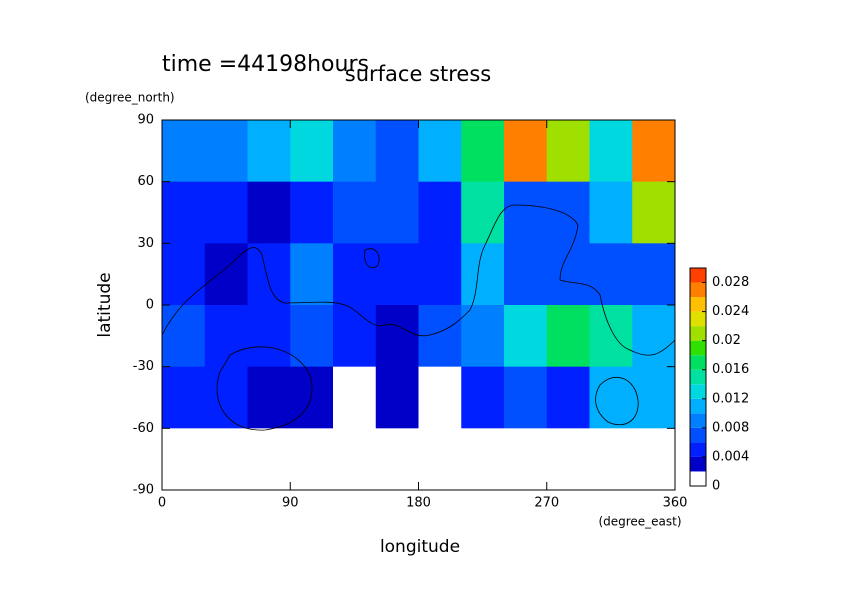  Describe the element at coordinates (418, 503) in the screenshot. I see `x-tick-label: 180` at that location.